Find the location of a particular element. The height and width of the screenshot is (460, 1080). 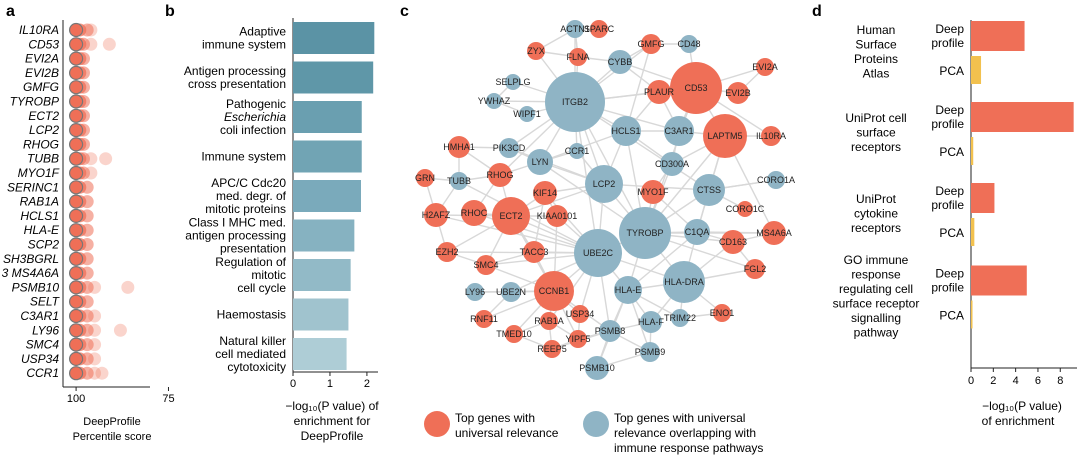

b-x-tick-label: 1 is located at coordinates (330, 384).